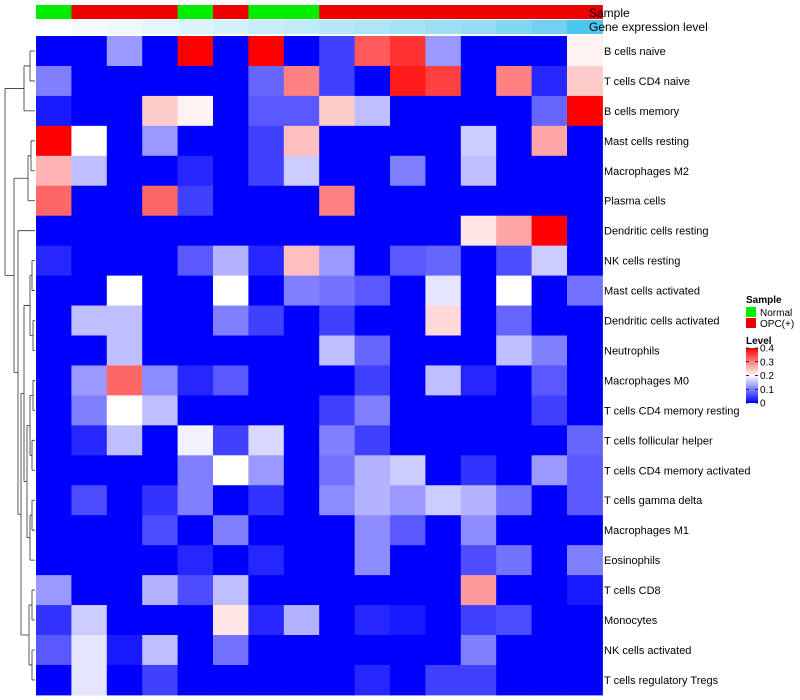  Describe the element at coordinates (632, 561) in the screenshot. I see `row-label: Eosinophils` at that location.